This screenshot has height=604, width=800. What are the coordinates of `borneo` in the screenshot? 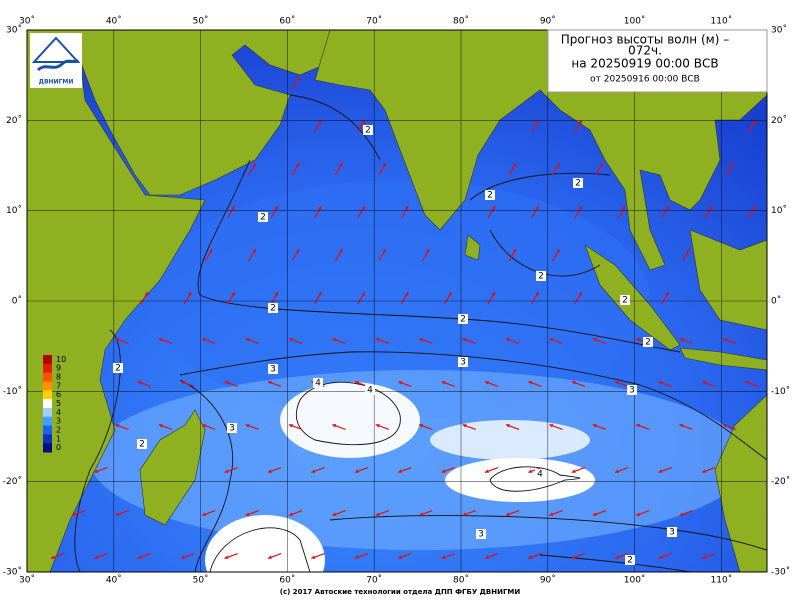 It's located at (728, 280).